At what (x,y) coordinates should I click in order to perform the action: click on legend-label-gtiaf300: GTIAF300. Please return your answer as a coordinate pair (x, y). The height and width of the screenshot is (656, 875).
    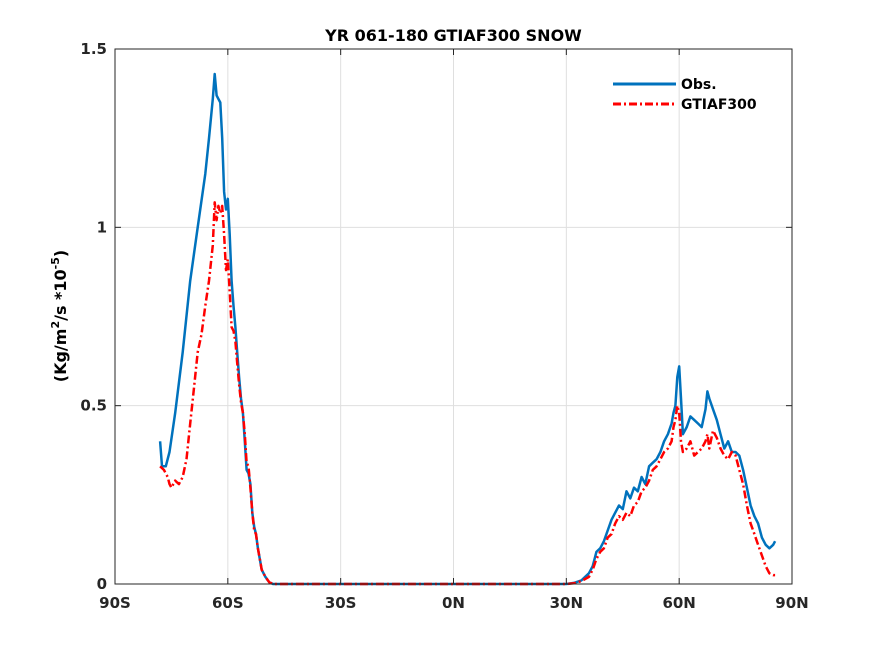
    Looking at the image, I should click on (719, 105).